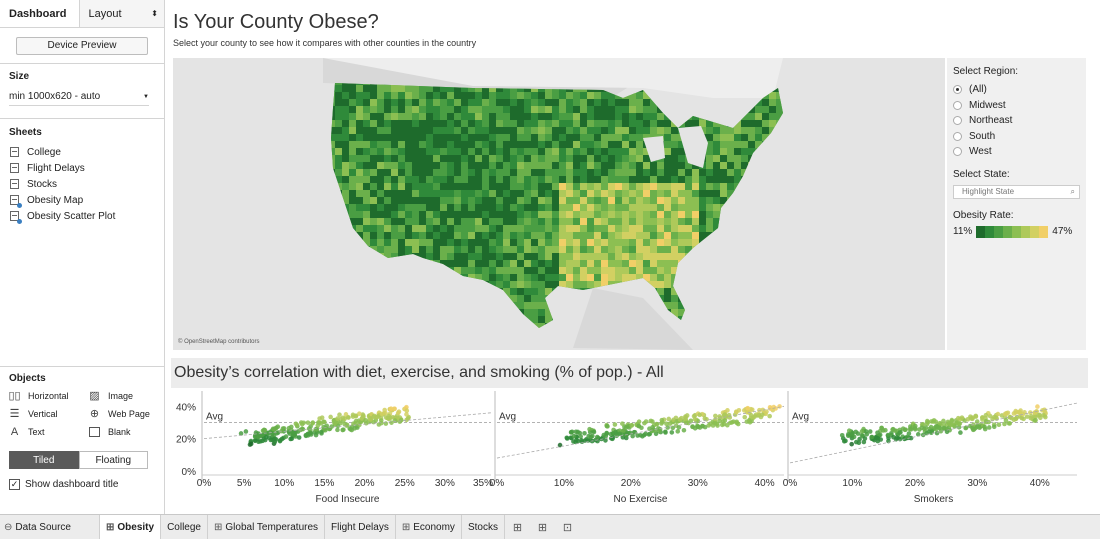  What do you see at coordinates (82, 168) in the screenshot?
I see `sheet-item: Flight Delays` at bounding box center [82, 168].